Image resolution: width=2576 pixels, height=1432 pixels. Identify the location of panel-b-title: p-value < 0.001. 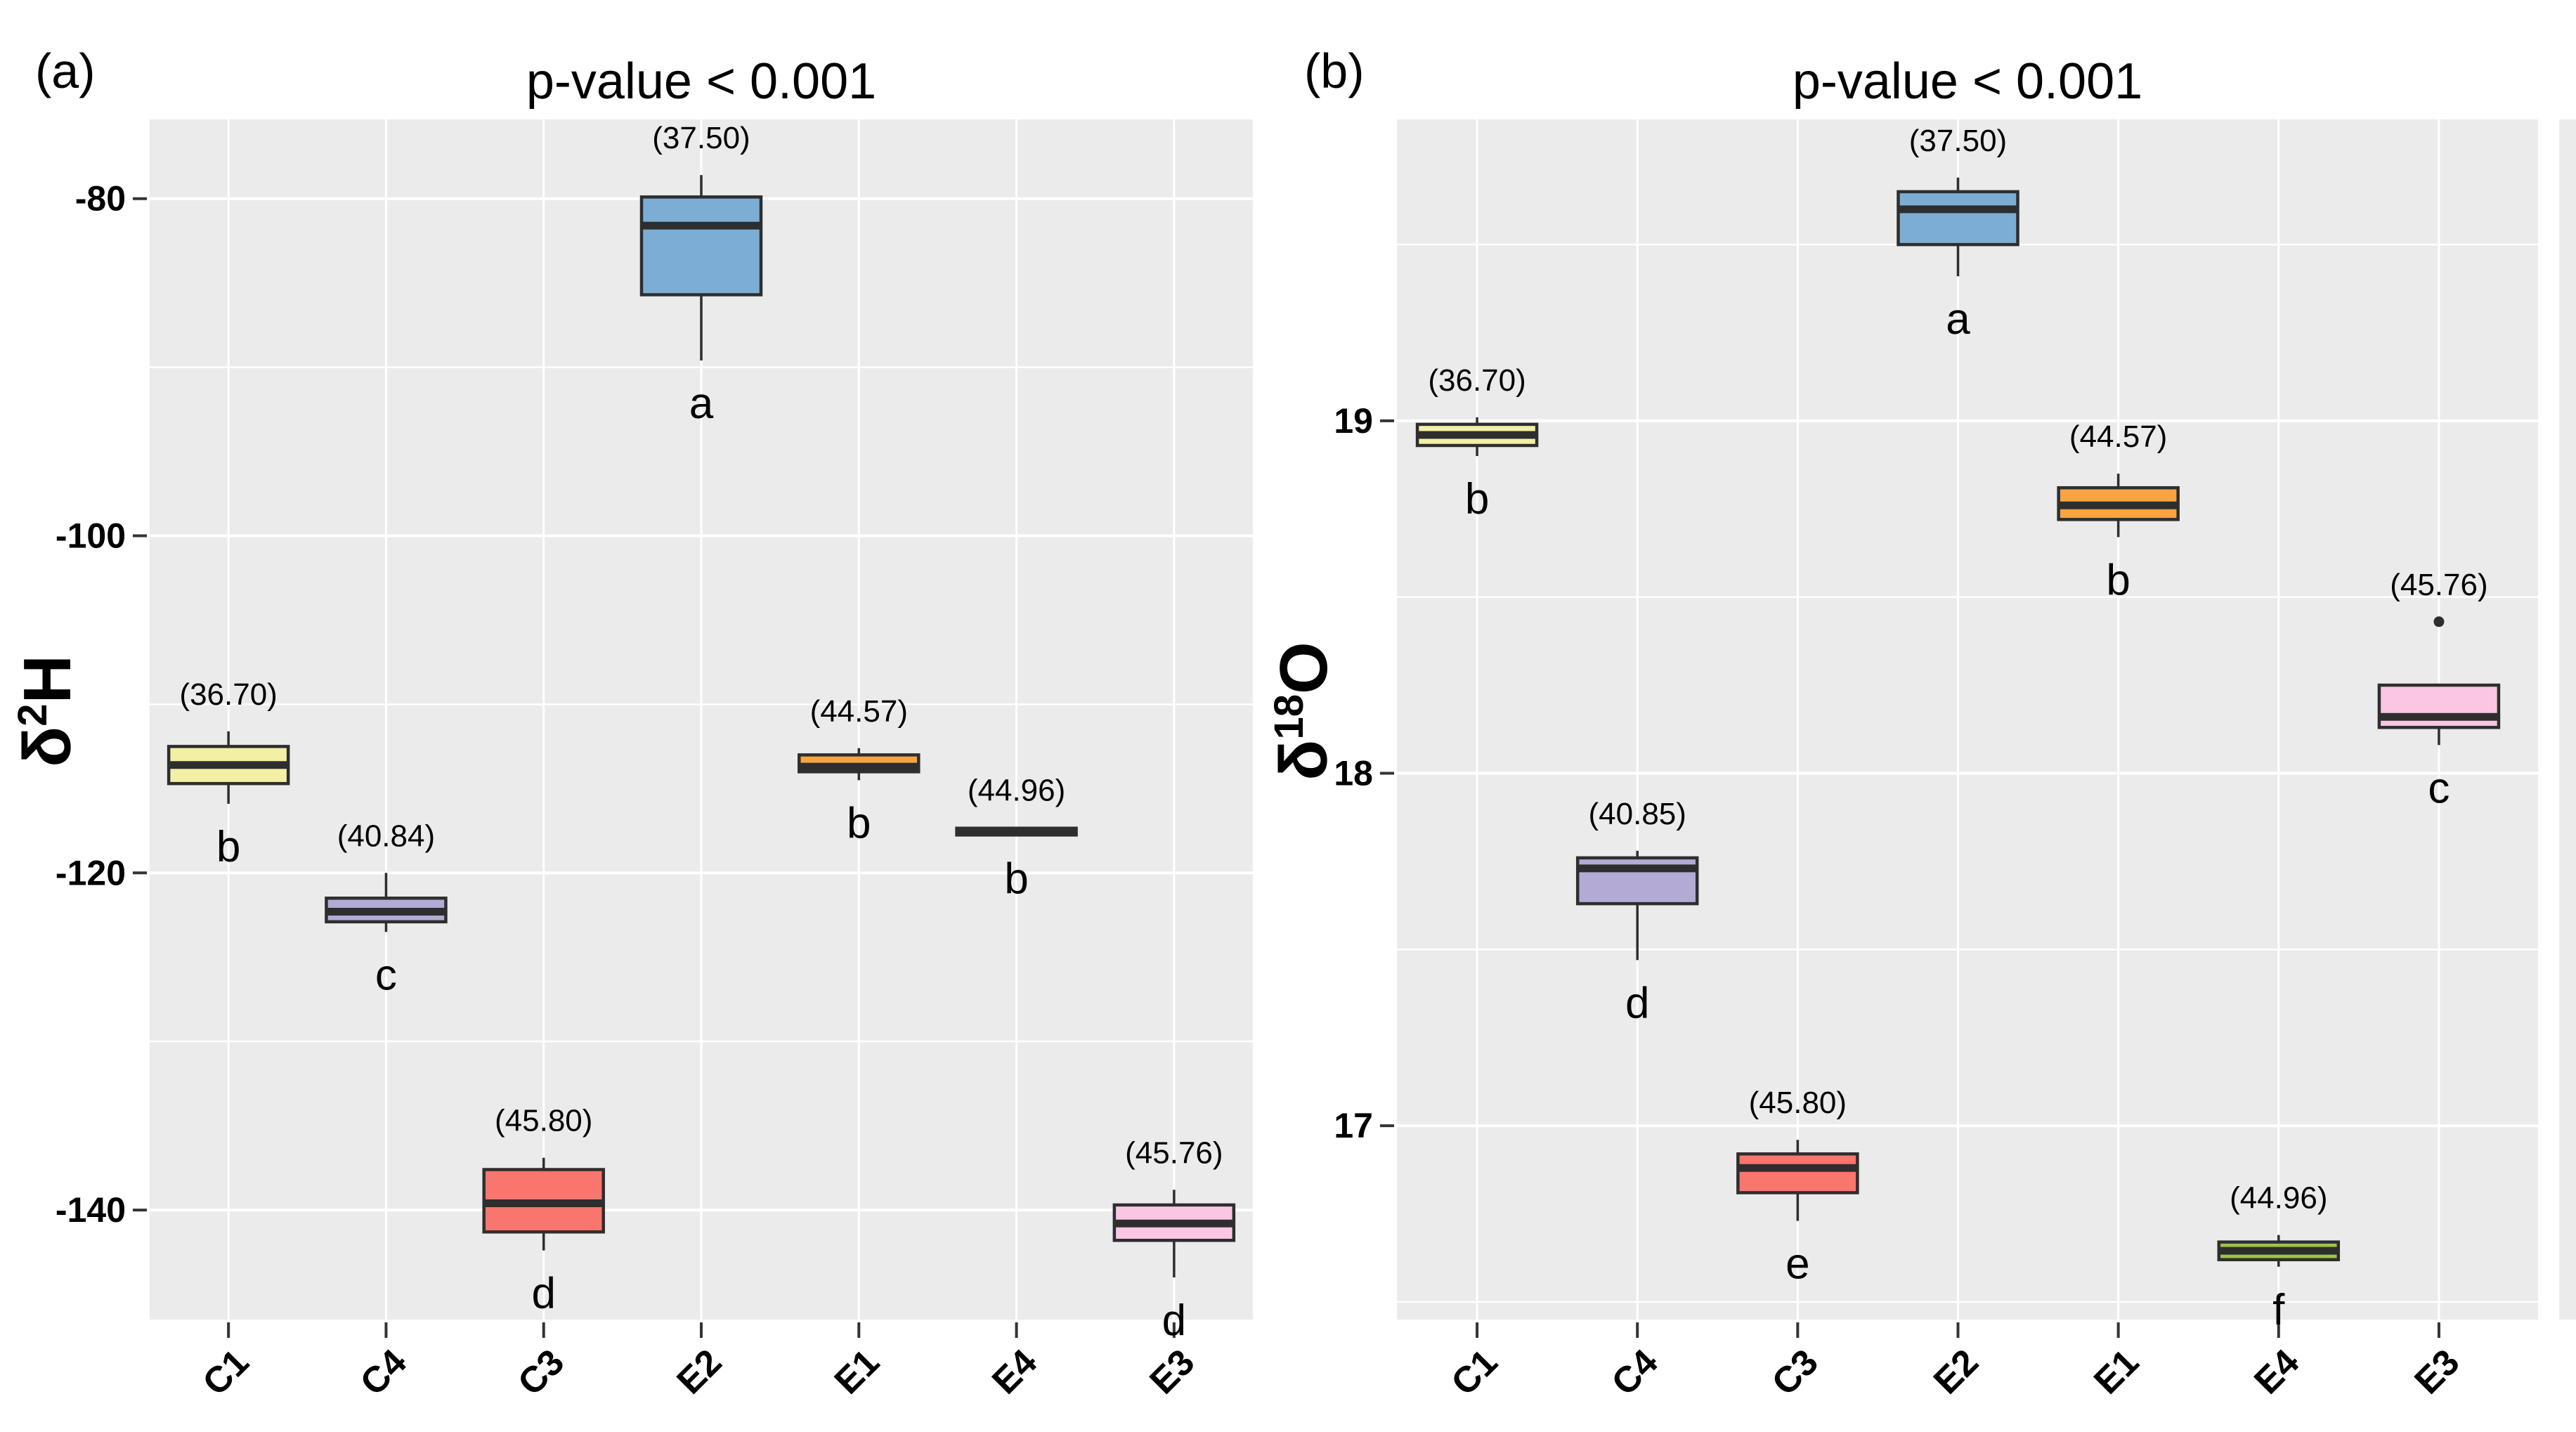
(1967, 81).